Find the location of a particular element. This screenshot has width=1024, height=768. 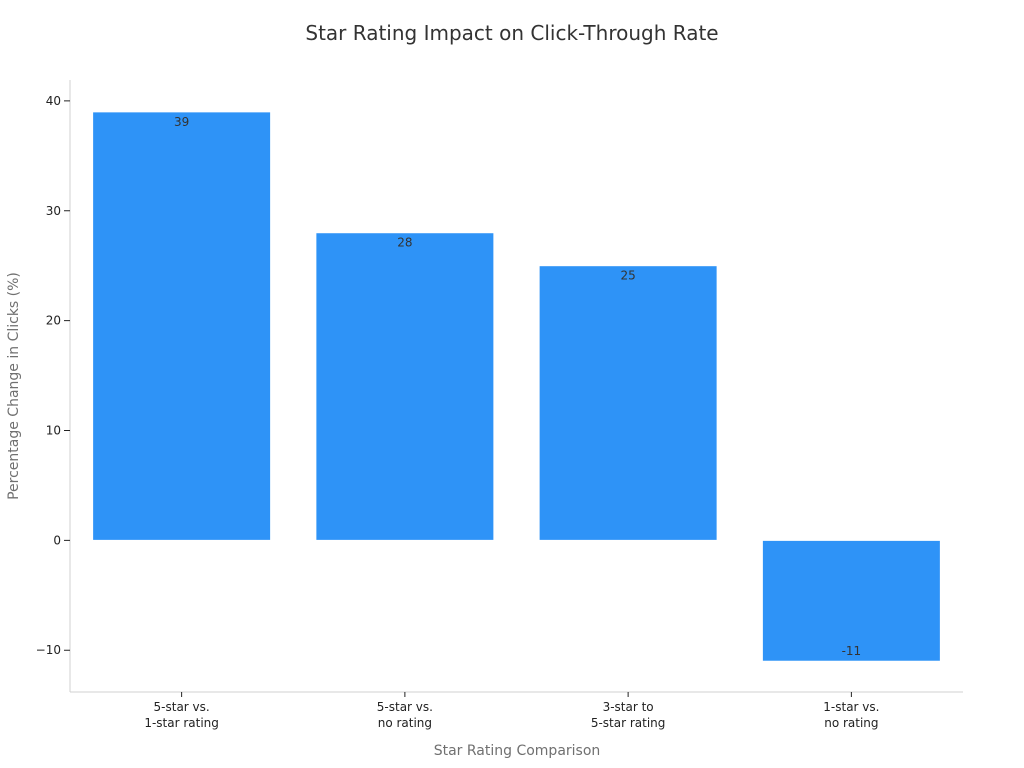

bar-value-label: 39 is located at coordinates (181, 122).